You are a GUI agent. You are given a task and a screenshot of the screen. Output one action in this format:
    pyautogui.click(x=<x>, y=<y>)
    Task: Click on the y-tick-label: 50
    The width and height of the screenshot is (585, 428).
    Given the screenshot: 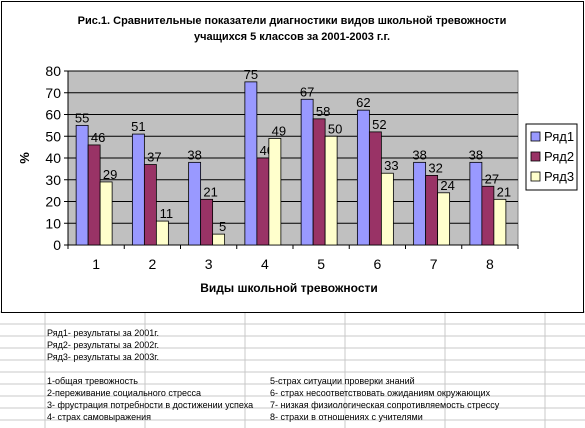 What is the action you would take?
    pyautogui.click(x=53, y=136)
    